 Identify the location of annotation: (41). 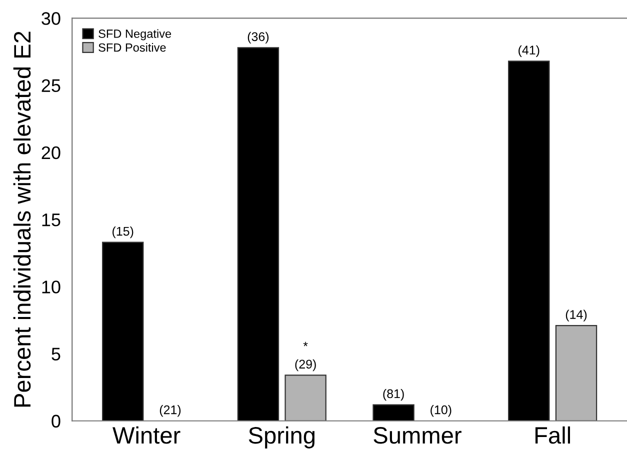
(529, 51).